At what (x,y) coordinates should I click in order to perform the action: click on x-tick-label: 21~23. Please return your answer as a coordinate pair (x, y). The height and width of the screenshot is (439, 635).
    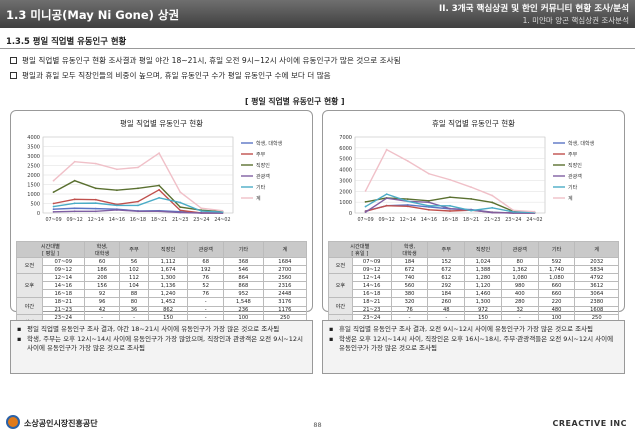
    Looking at the image, I should click on (492, 220).